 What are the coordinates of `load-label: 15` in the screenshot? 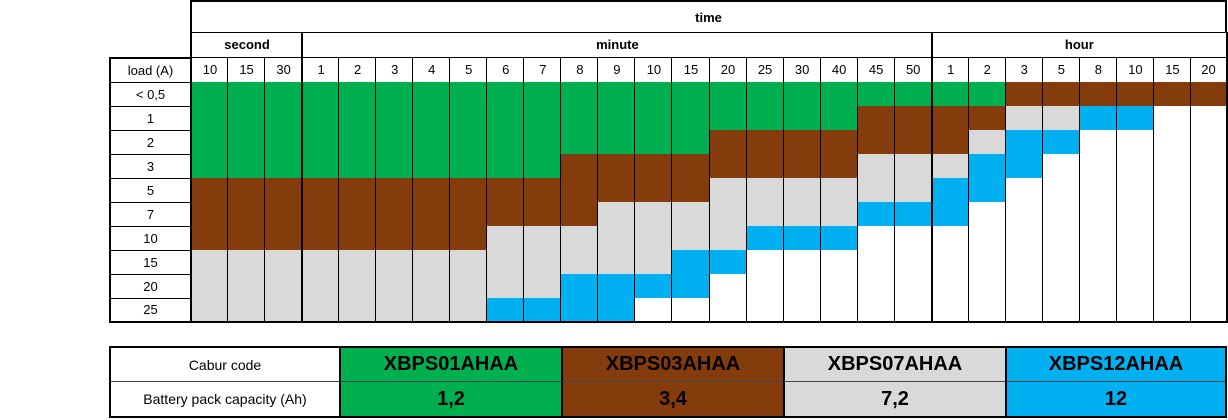 It's located at (150, 262).